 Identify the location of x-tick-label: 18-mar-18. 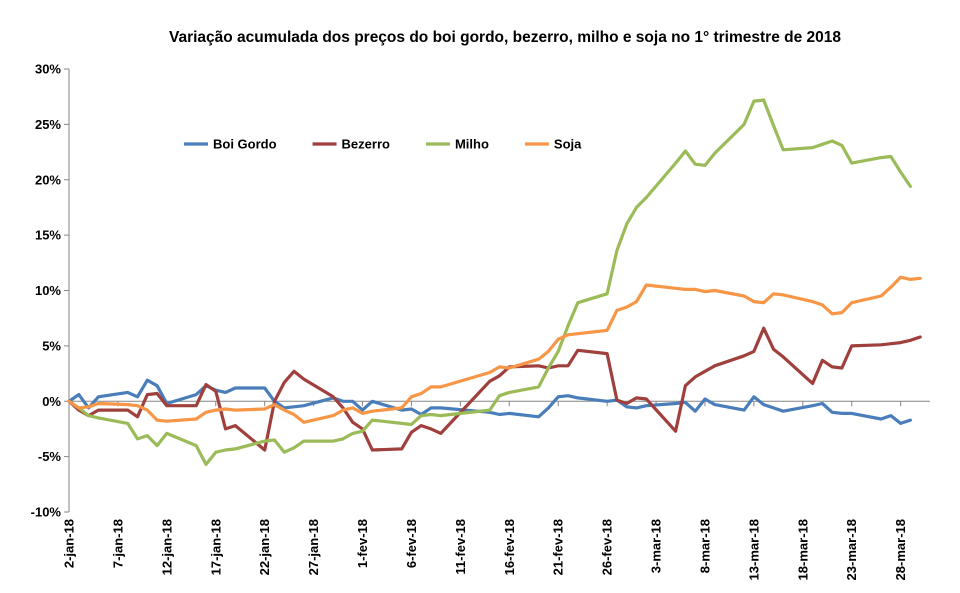
(802, 549).